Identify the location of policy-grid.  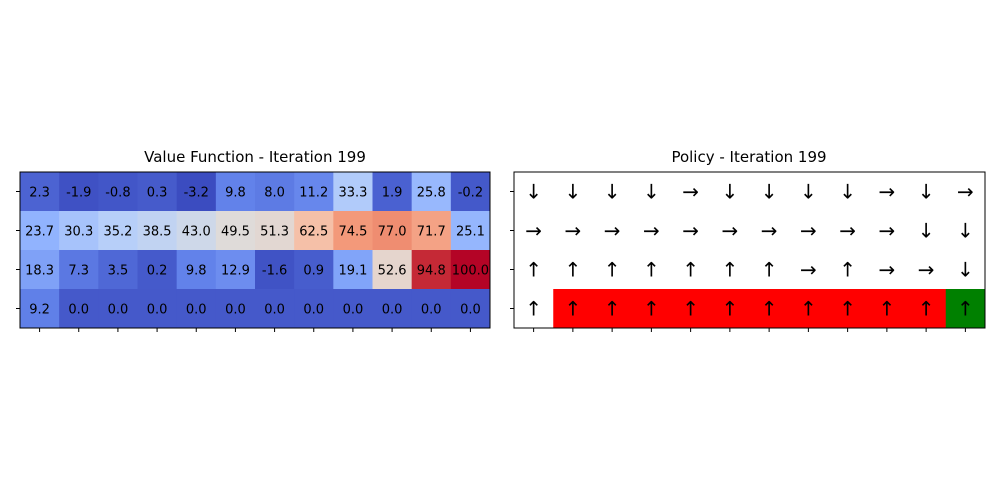
(750, 250).